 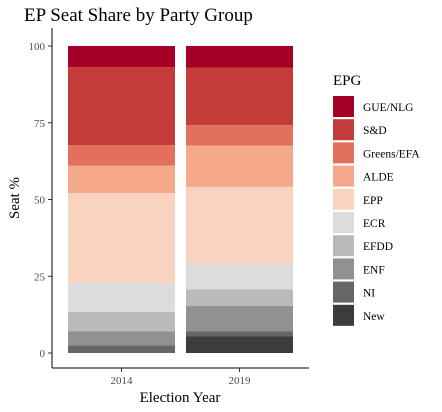 What do you see at coordinates (121, 297) in the screenshot?
I see `bar-segment-2014-ecr` at bounding box center [121, 297].